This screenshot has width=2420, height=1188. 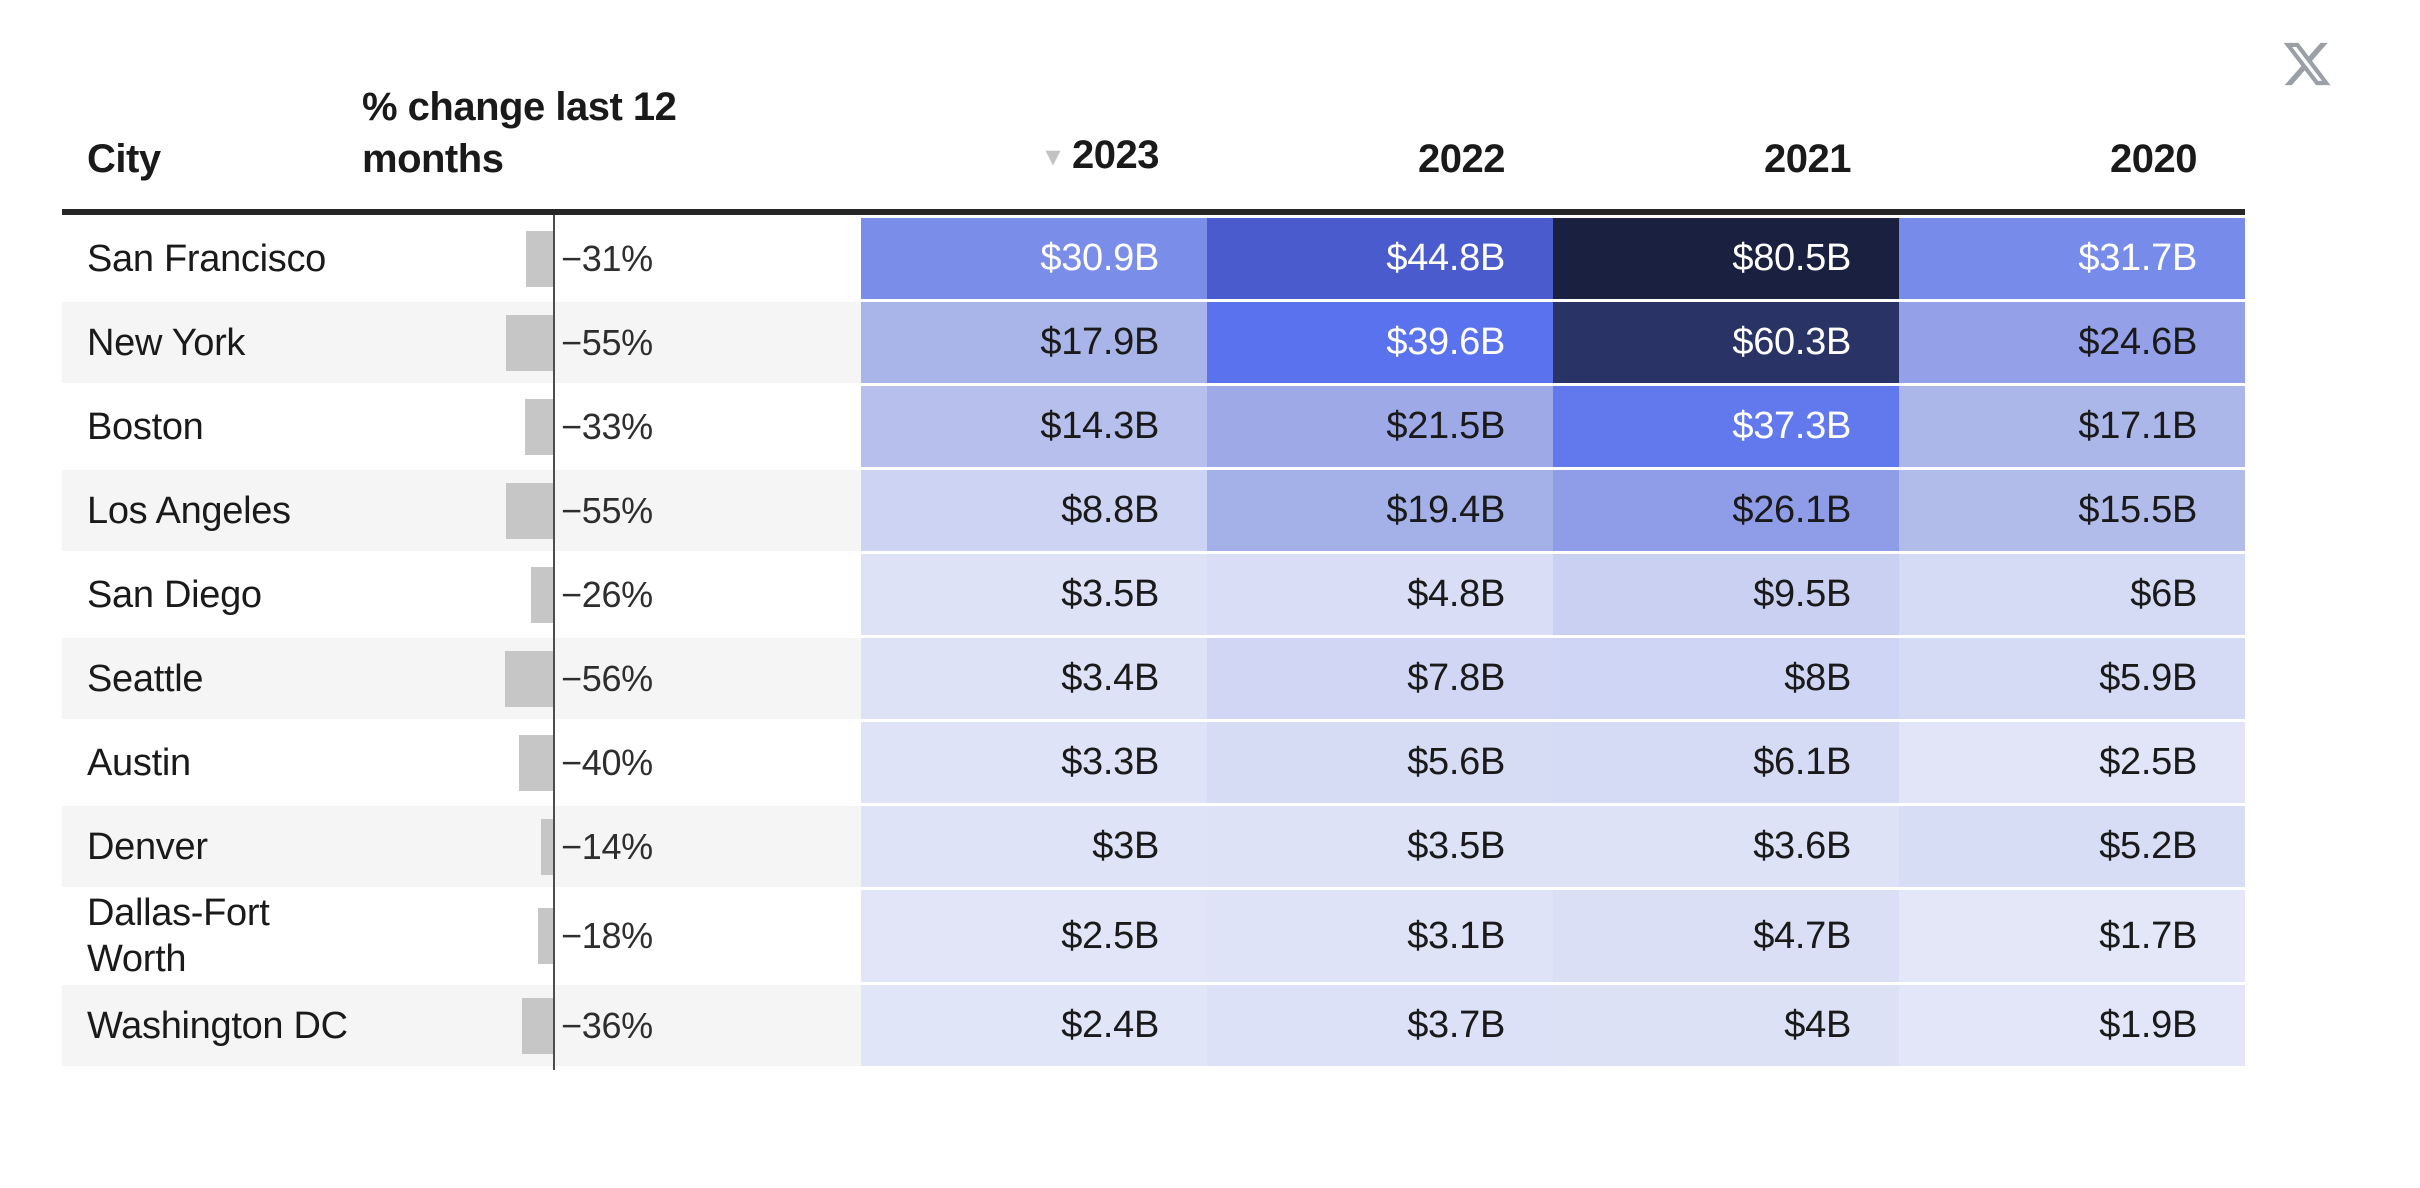 I want to click on value-cell-2022: $3.7B, so click(x=1380, y=1025).